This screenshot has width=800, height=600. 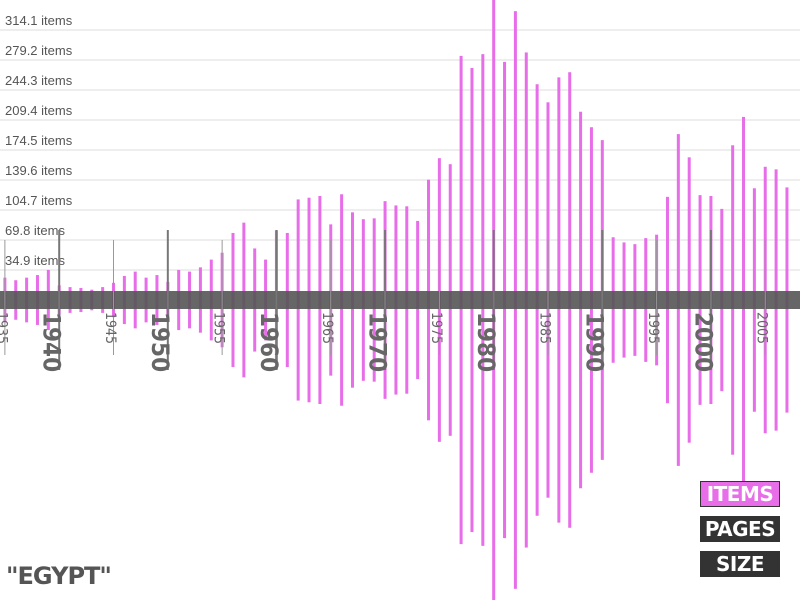 What do you see at coordinates (653, 328) in the screenshot?
I see `x-tick-label: 1995` at bounding box center [653, 328].